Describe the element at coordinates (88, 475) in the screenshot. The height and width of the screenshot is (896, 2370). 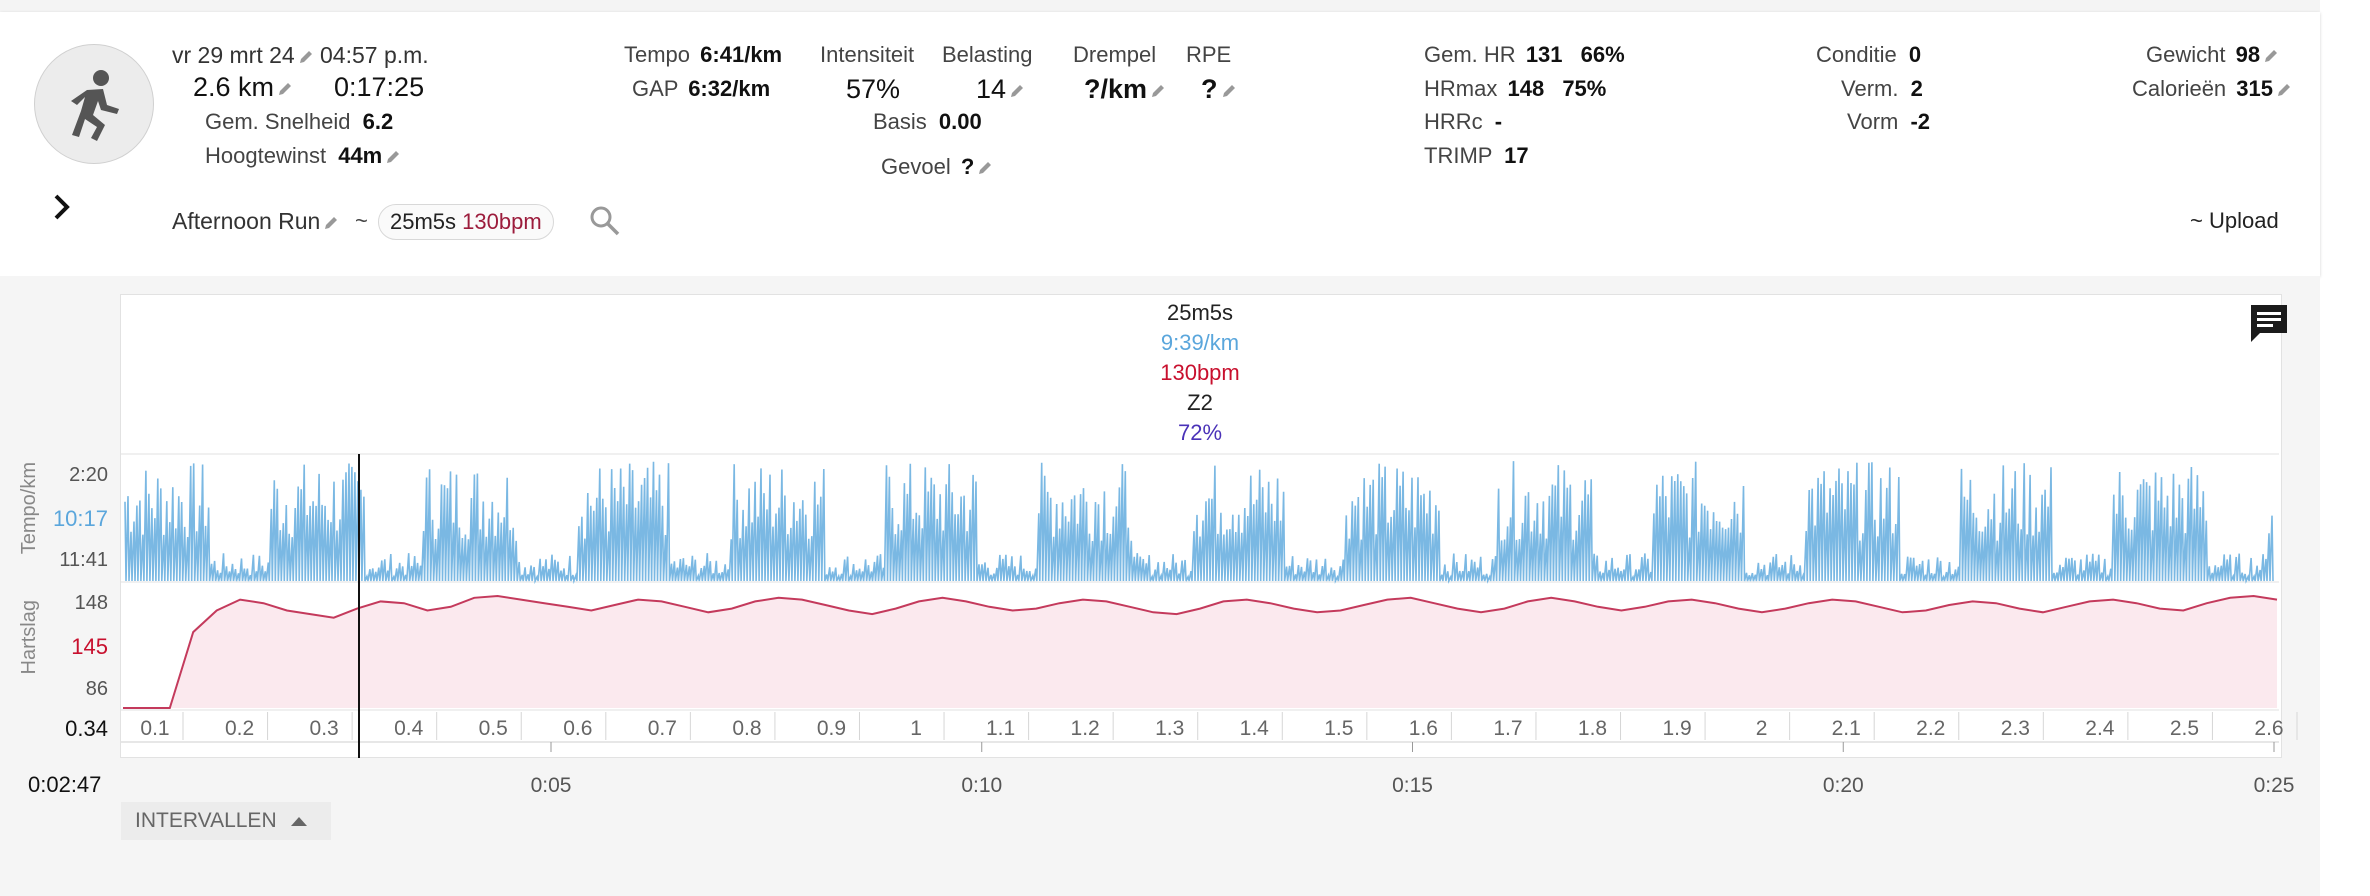
I see `pace-tick-top: 2:20` at that location.